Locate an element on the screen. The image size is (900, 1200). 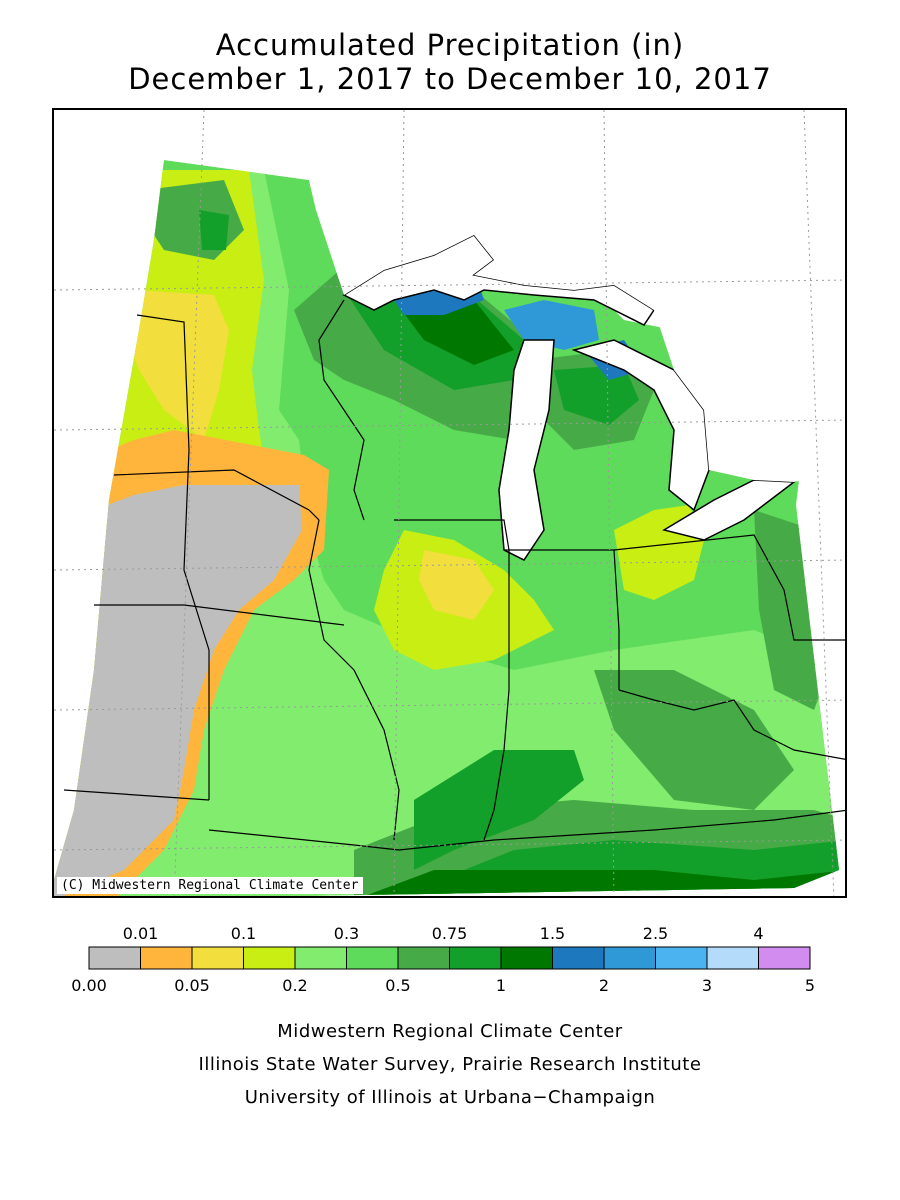
legend-top-label: 0.01 is located at coordinates (141, 933).